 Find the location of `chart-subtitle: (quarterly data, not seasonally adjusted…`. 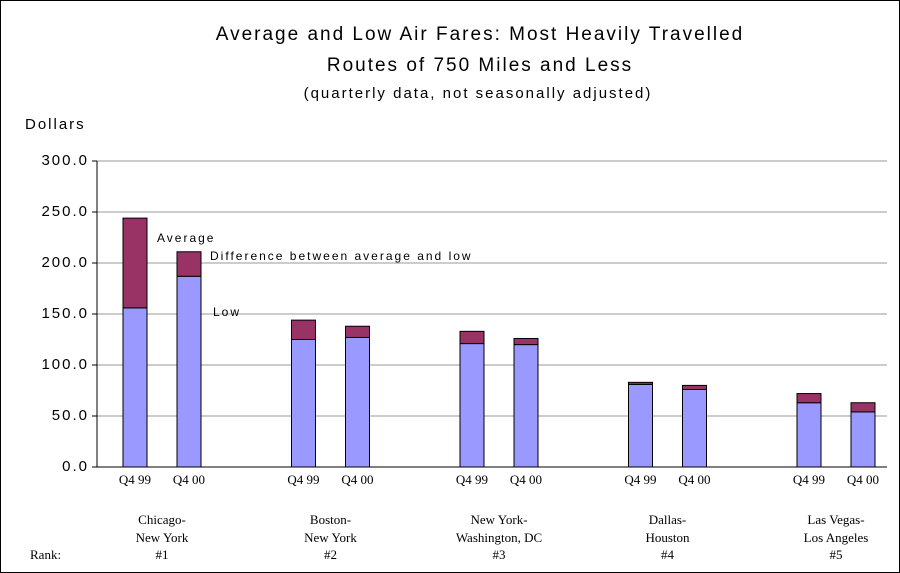

chart-subtitle: (quarterly data, not seasonally adjusted… is located at coordinates (478, 93).